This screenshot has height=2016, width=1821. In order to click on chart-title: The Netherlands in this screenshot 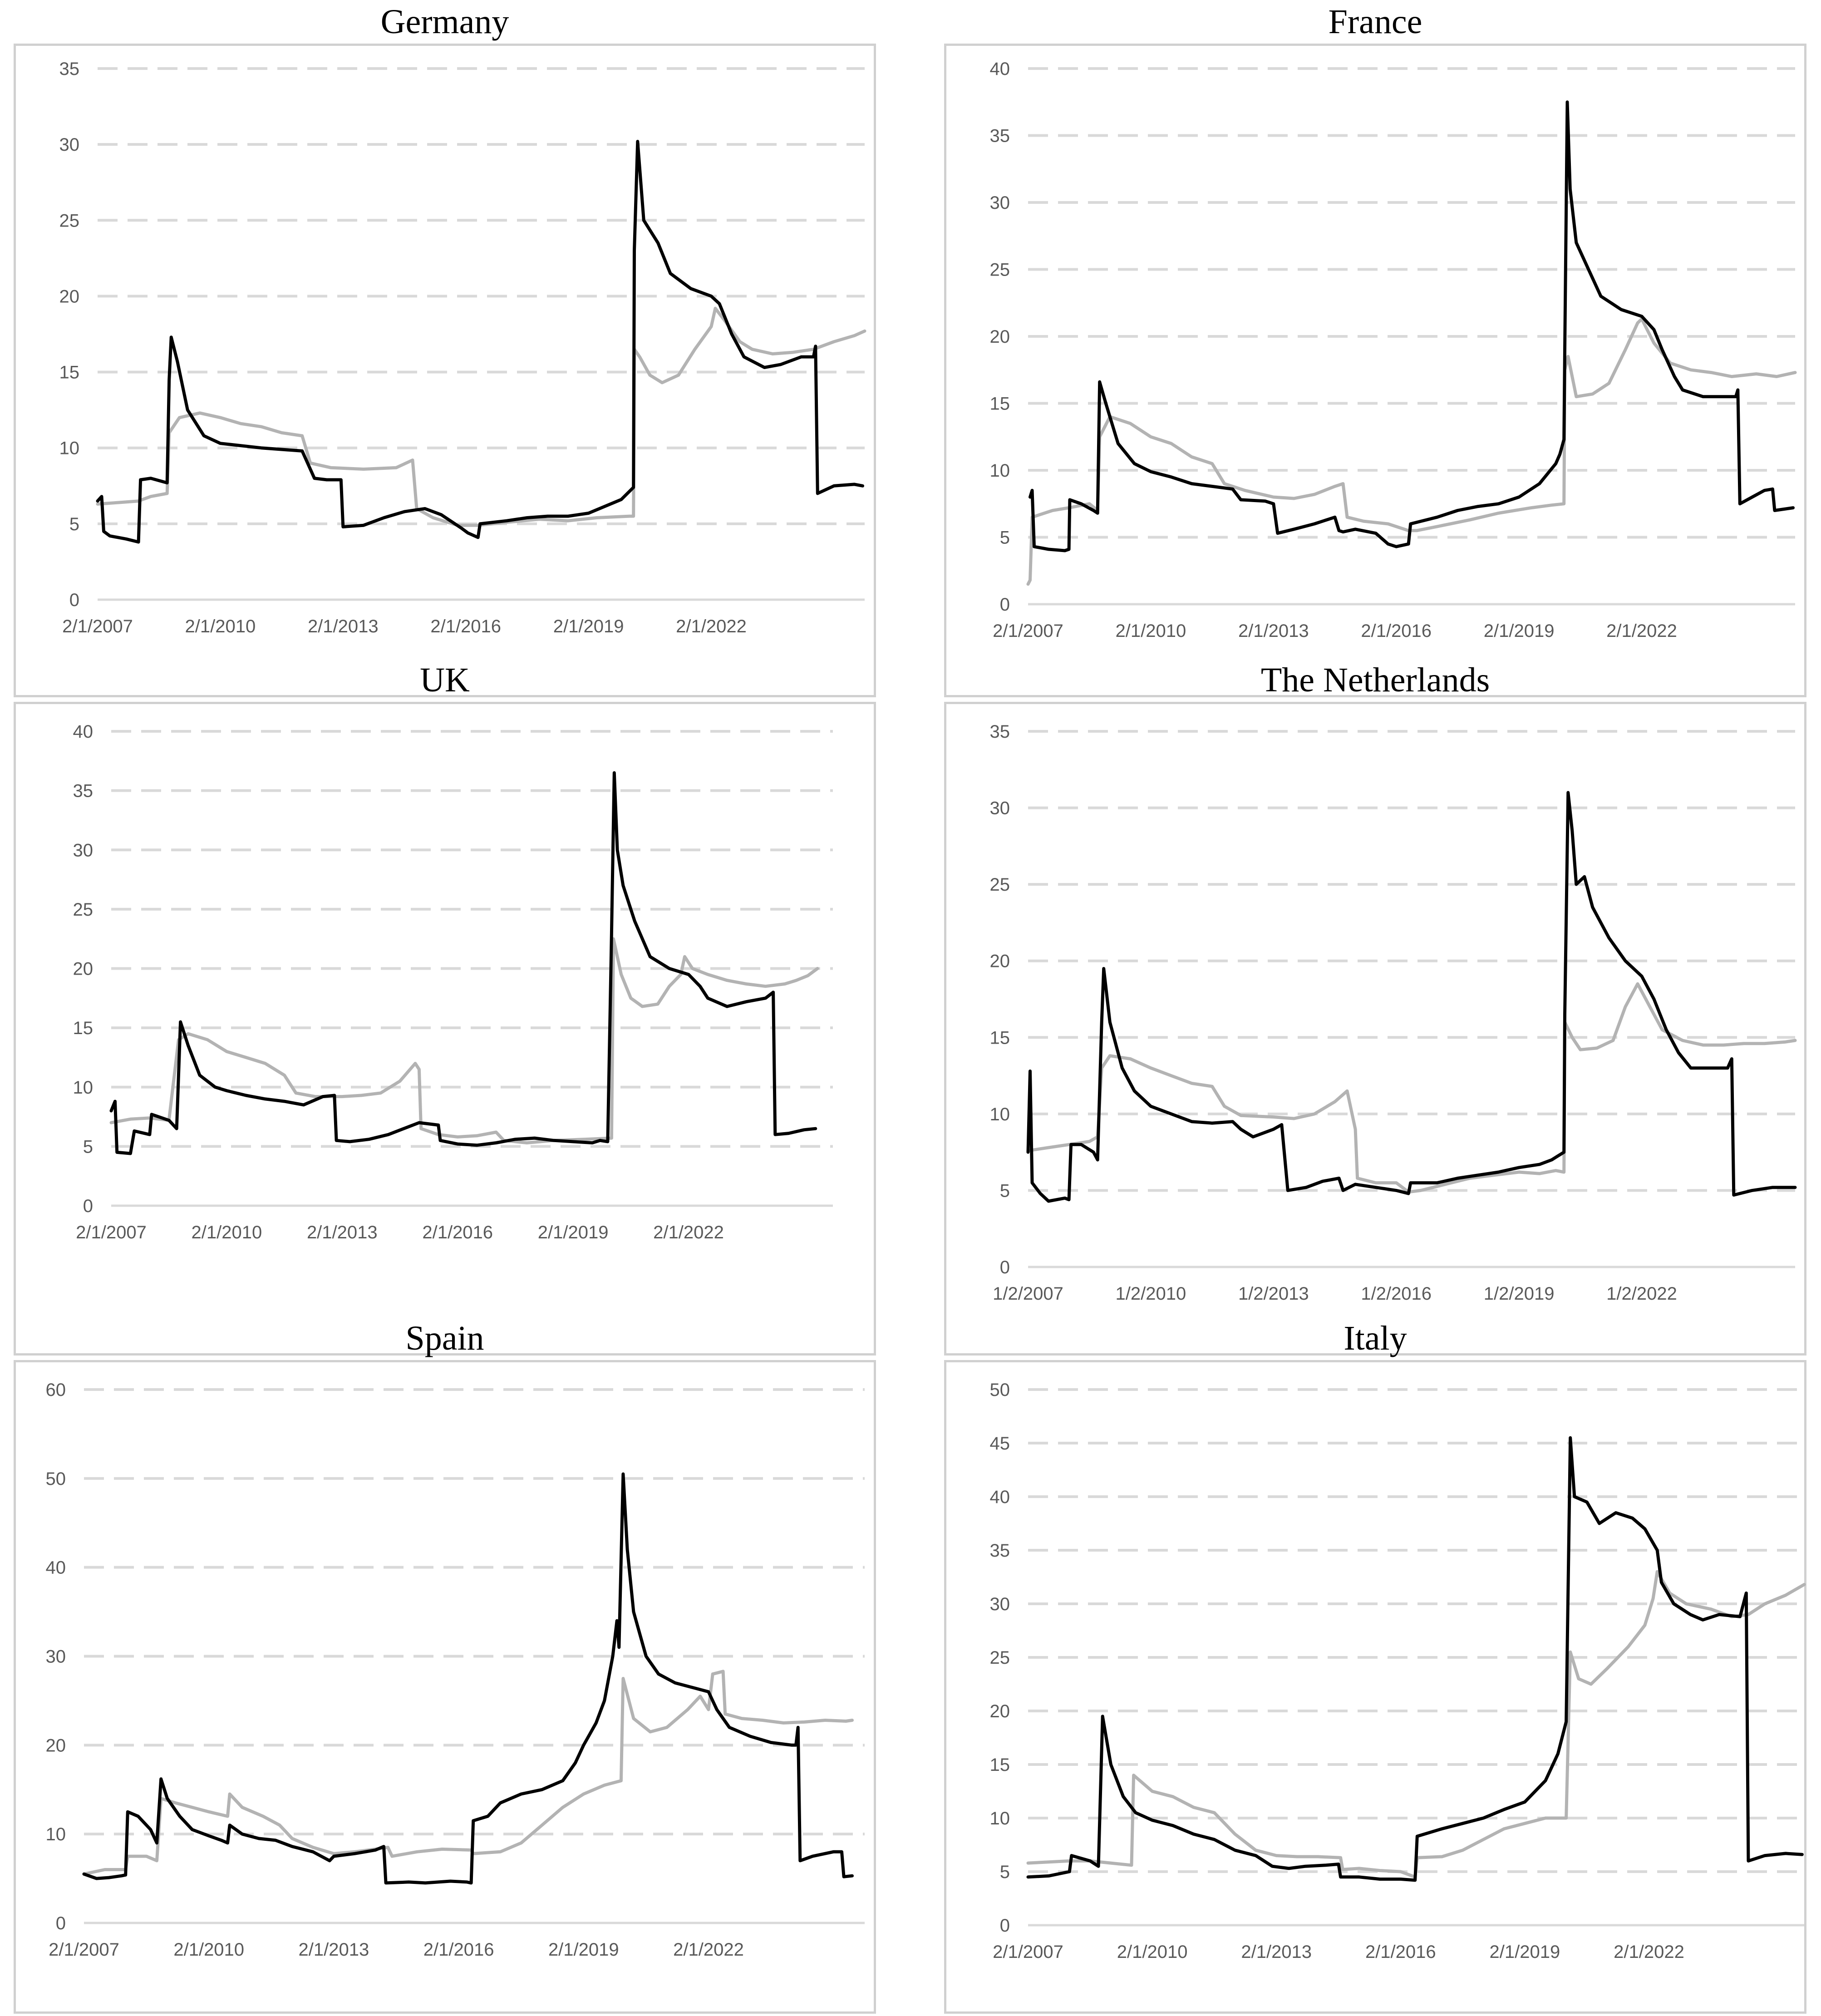, I will do `click(1375, 680)`.